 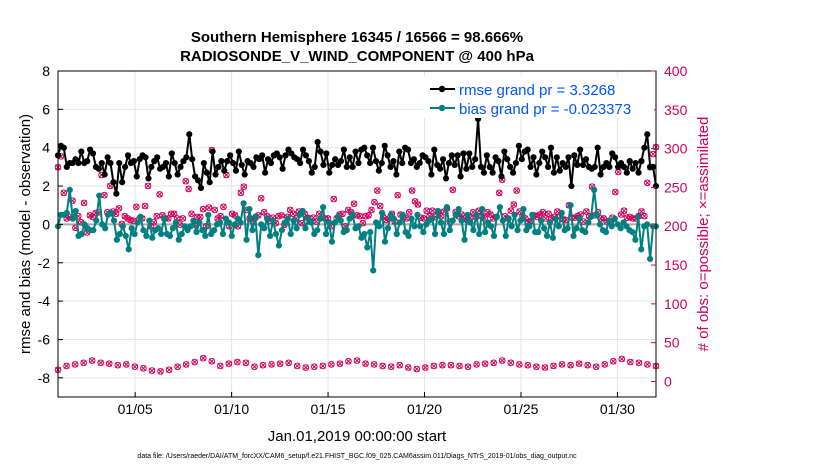 I want to click on y-right-tick-label: 150, so click(x=676, y=265).